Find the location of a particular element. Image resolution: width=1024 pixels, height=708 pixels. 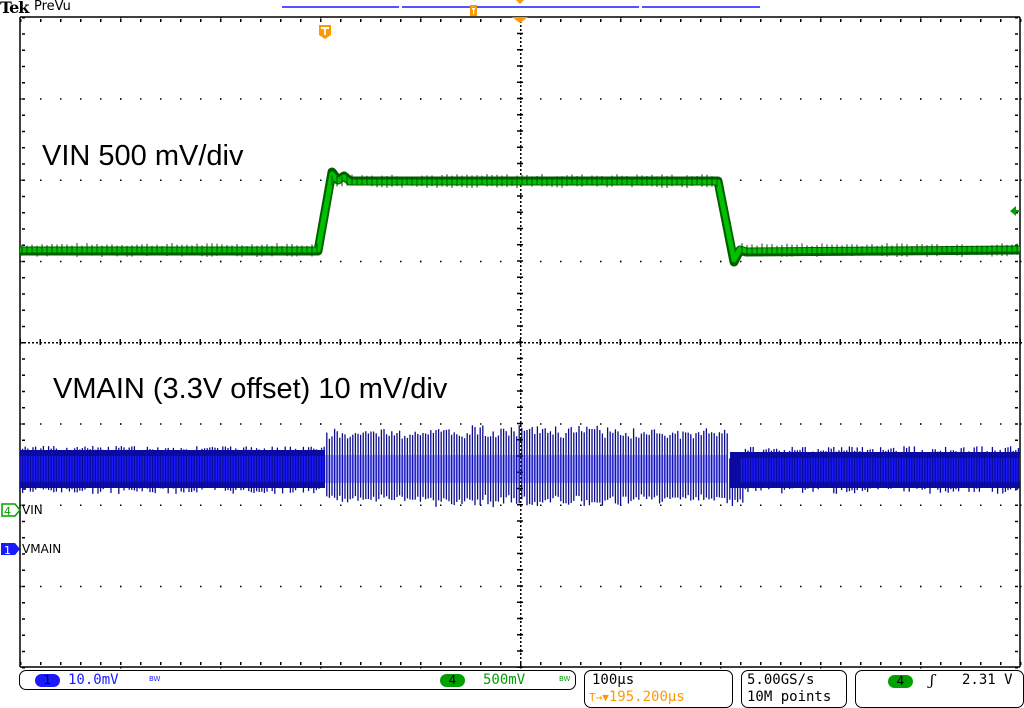

ch4-waveform is located at coordinates (520, 217).